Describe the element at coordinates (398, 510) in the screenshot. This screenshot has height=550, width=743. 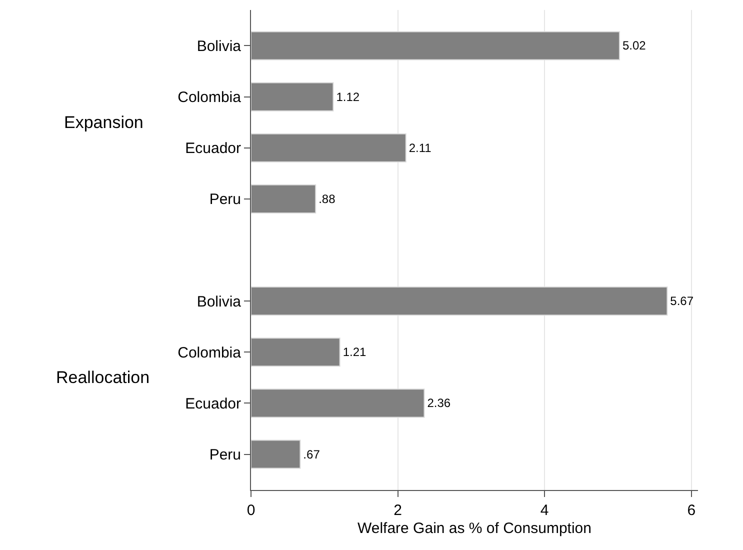
I see `x-tick-label: 2` at that location.